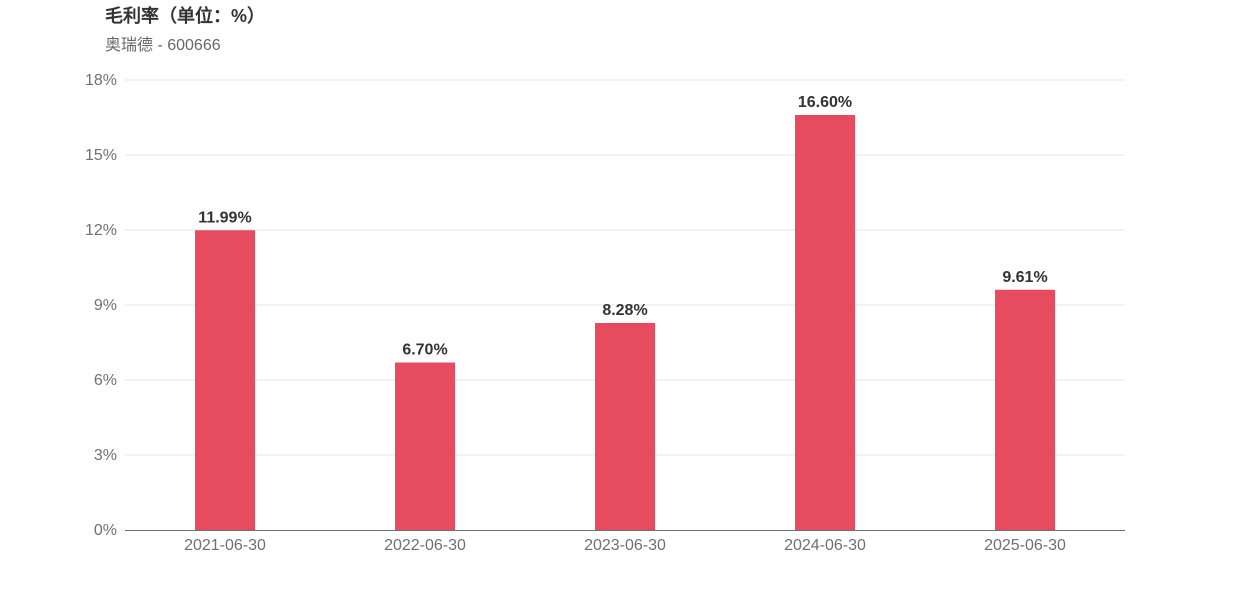  I want to click on x-tick-label: 2021-06-30, so click(225, 545).